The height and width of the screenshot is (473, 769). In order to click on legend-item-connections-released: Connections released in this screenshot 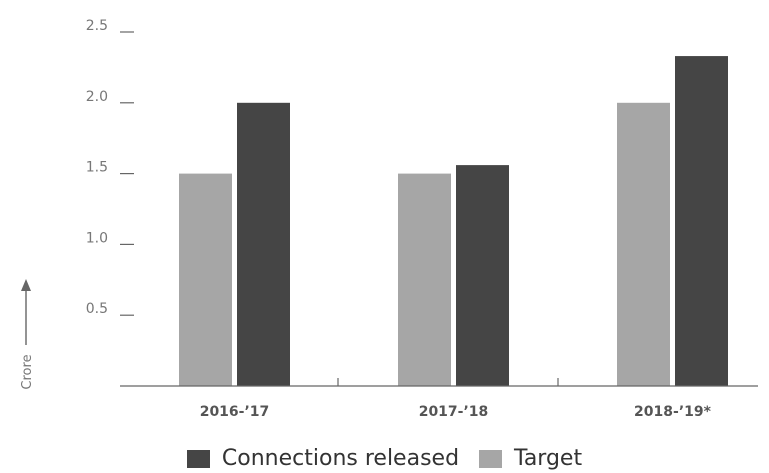, I will do `click(323, 458)`.